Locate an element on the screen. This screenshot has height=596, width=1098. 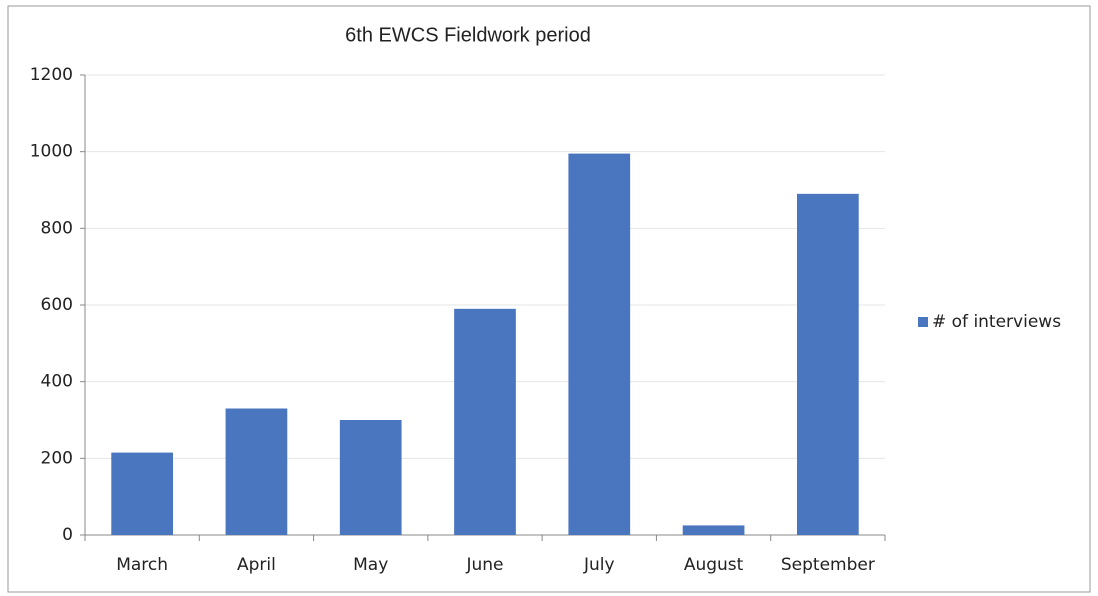
y-tick-label: 800 is located at coordinates (57, 228).